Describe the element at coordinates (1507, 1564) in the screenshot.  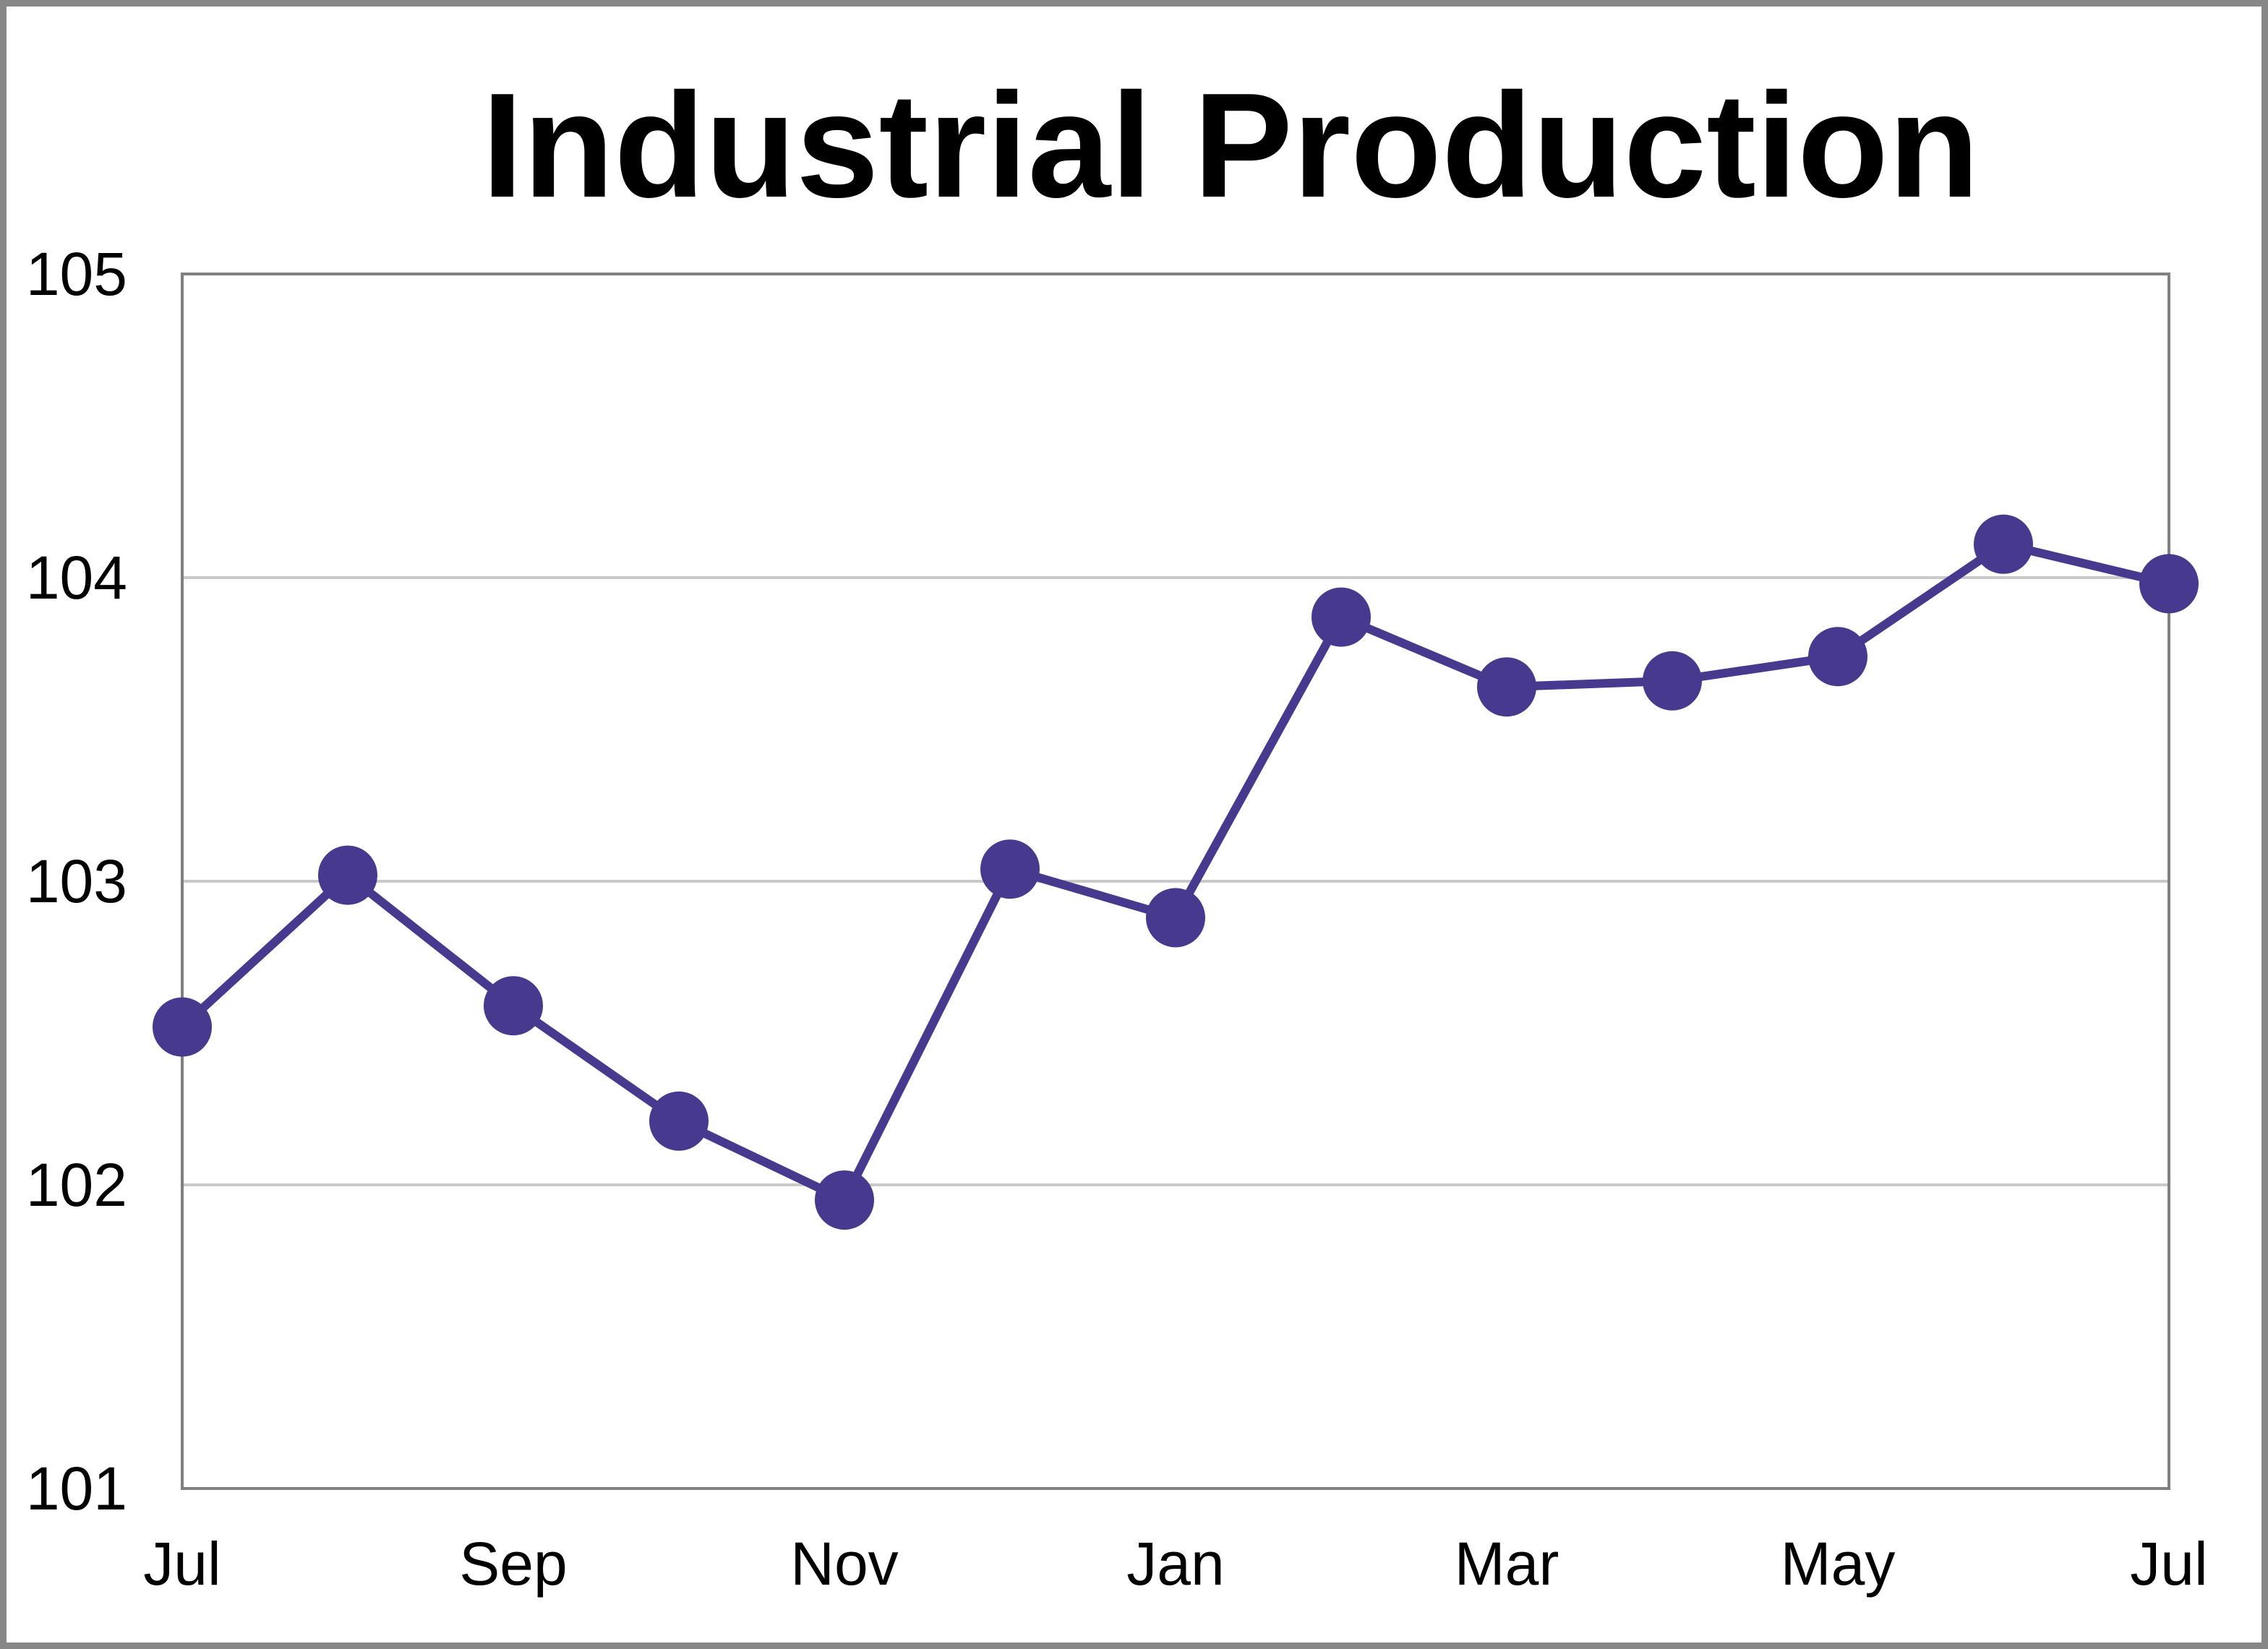
I see `x-tick-label: Mar` at that location.